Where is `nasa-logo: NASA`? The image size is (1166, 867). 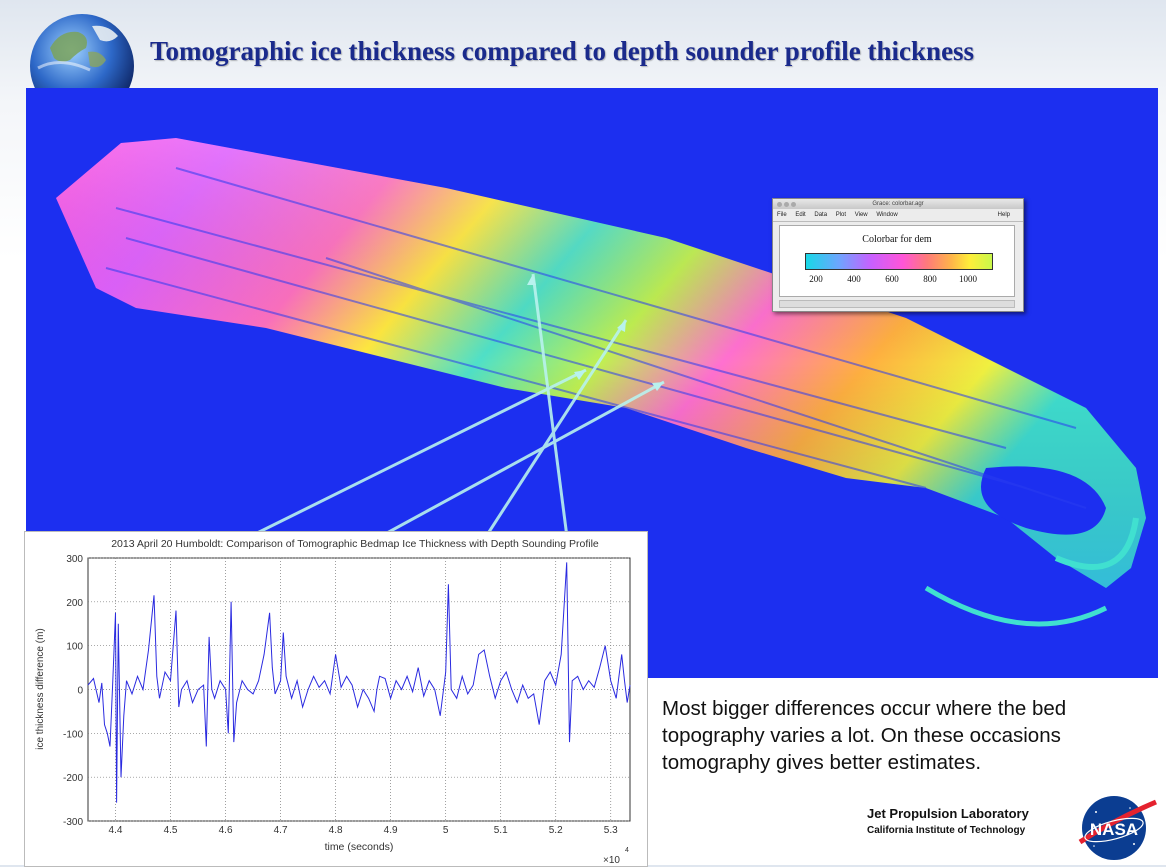
nasa-logo: NASA is located at coordinates (1117, 826).